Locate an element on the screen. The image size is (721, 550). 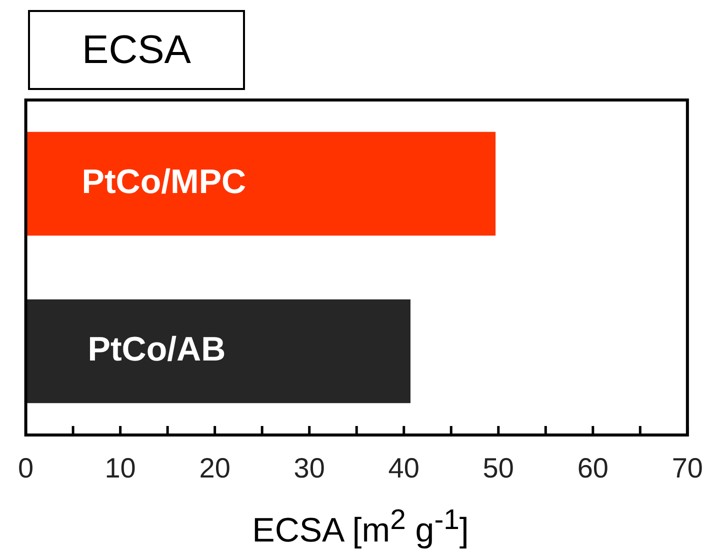
x-tick-label: 0 is located at coordinates (26, 468).